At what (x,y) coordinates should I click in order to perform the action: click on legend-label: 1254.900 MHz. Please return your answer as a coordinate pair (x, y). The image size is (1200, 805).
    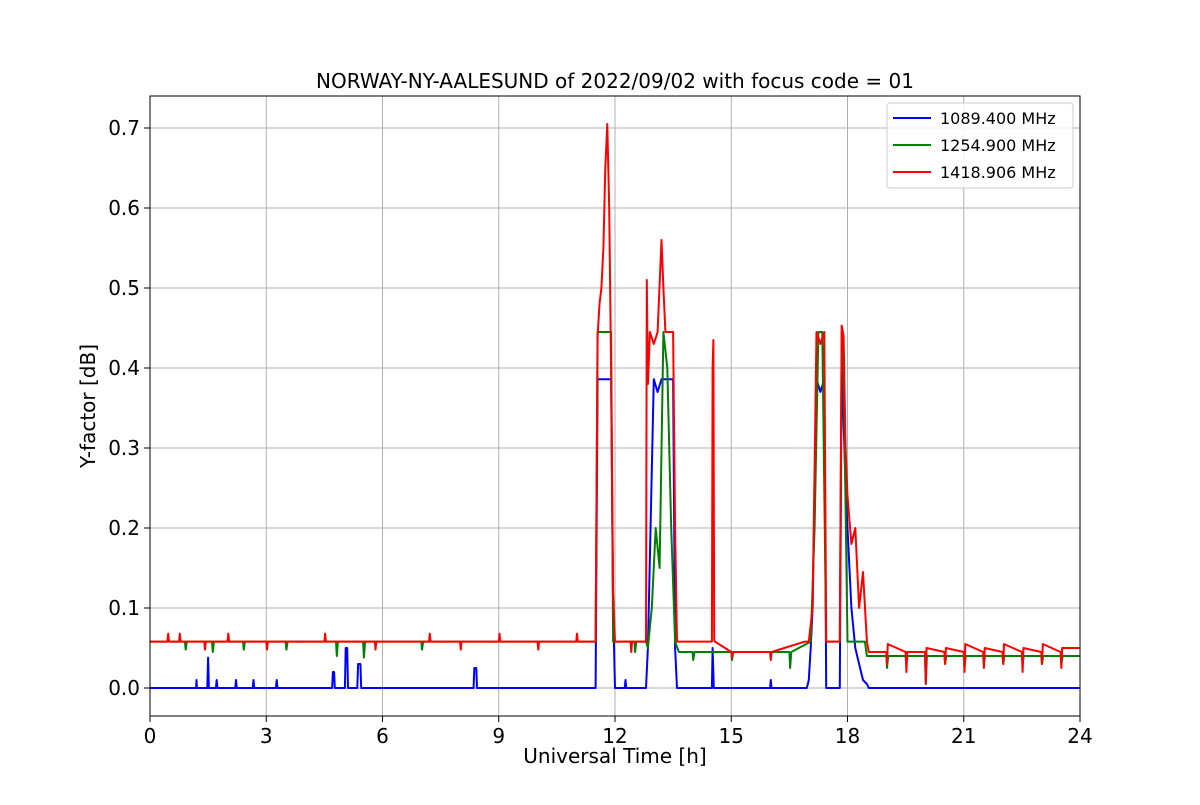
    Looking at the image, I should click on (998, 145).